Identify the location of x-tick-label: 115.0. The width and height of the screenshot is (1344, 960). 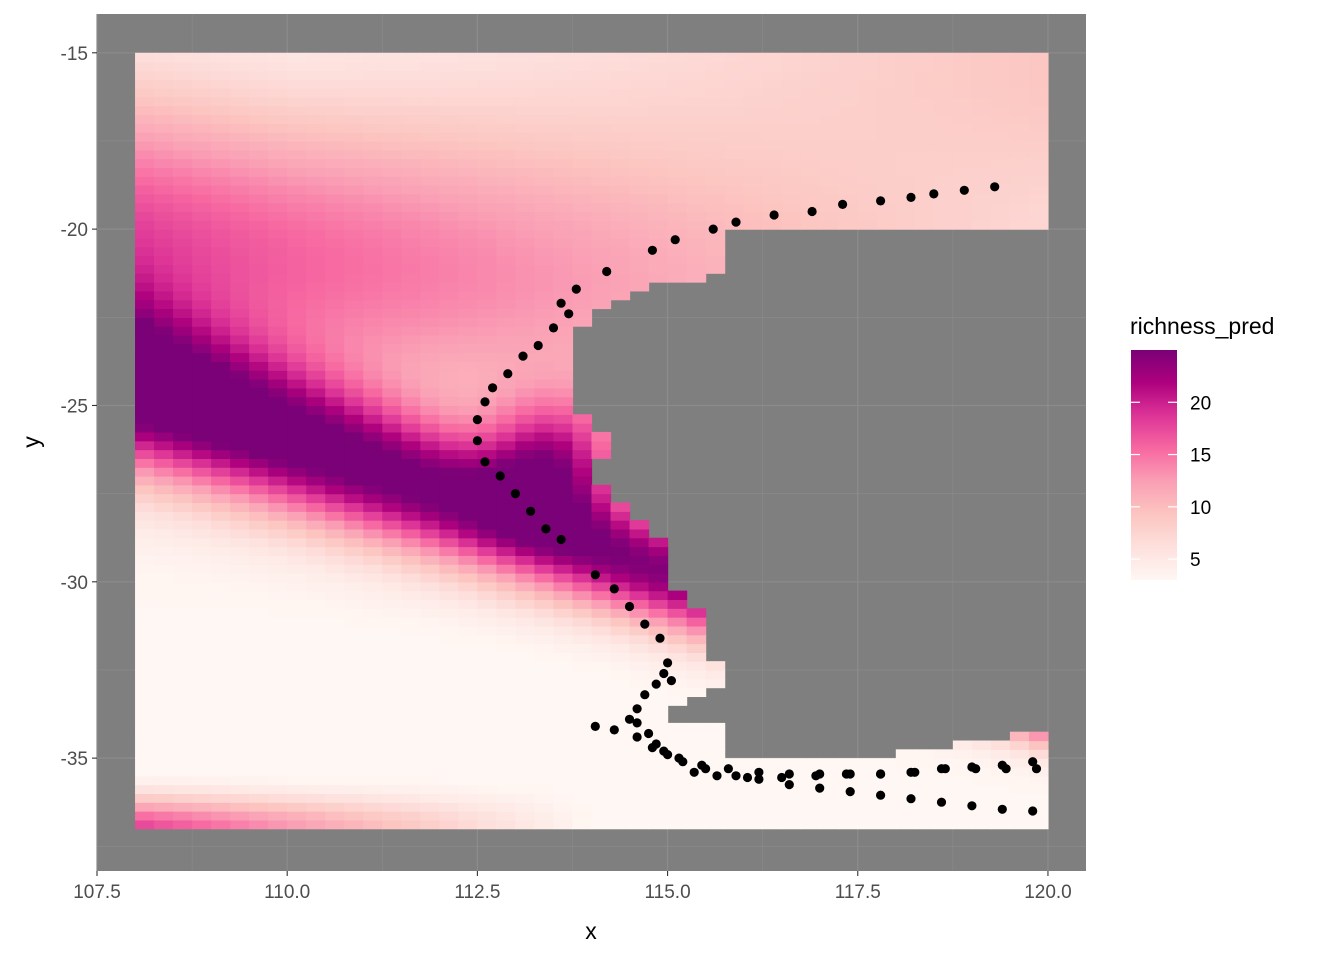
(668, 892).